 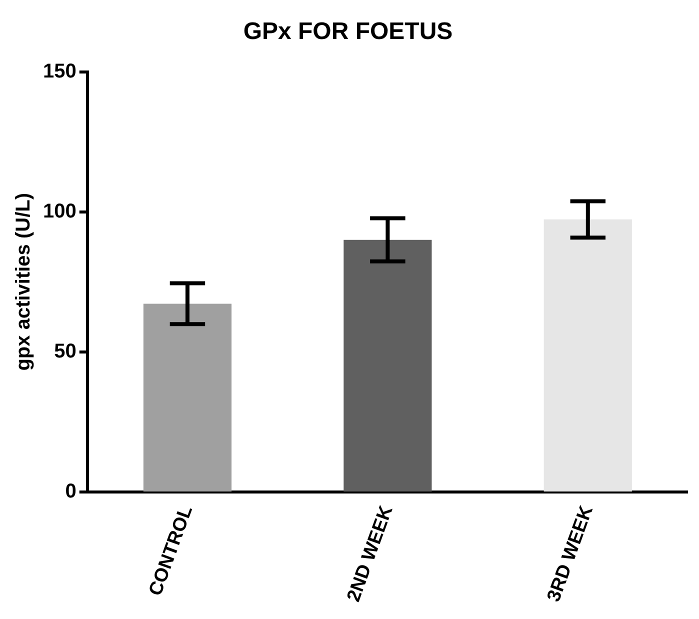 I want to click on y-tick-label: 100, so click(x=59, y=211).